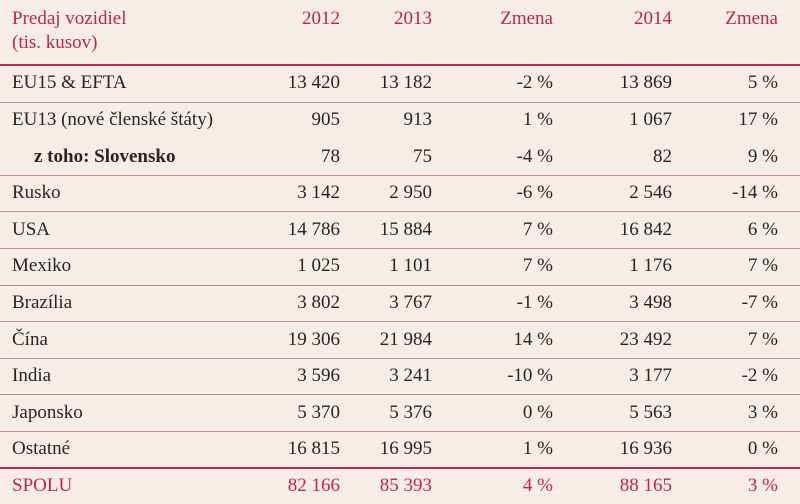 The width and height of the screenshot is (800, 504). I want to click on cell-value: 13 420, so click(313, 83).